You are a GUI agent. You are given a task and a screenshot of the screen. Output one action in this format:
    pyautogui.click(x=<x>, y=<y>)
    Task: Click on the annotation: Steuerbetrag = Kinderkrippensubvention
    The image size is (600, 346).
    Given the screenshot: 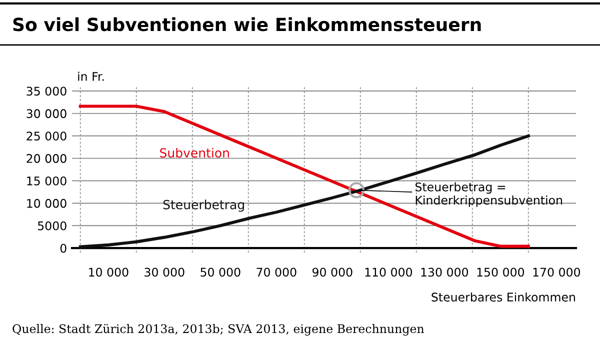 What is the action you would take?
    pyautogui.click(x=489, y=194)
    